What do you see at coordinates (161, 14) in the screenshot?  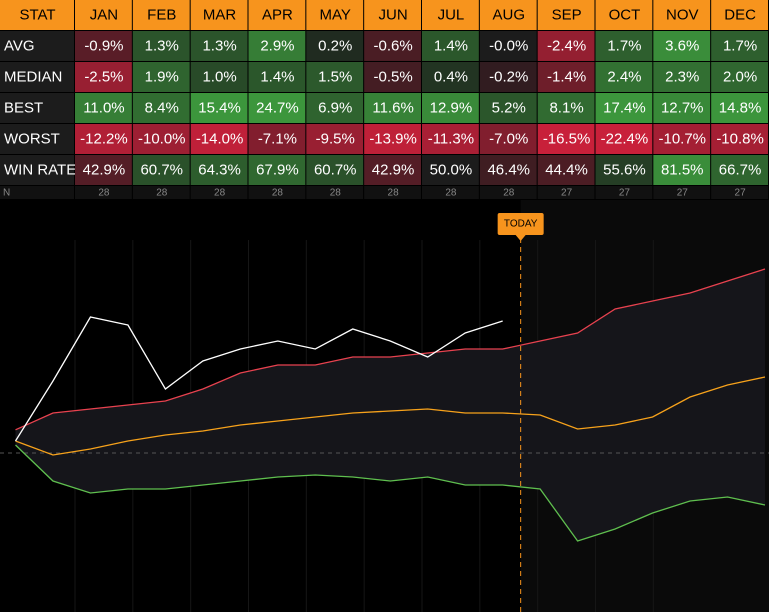 I see `header-label: FEB` at bounding box center [161, 14].